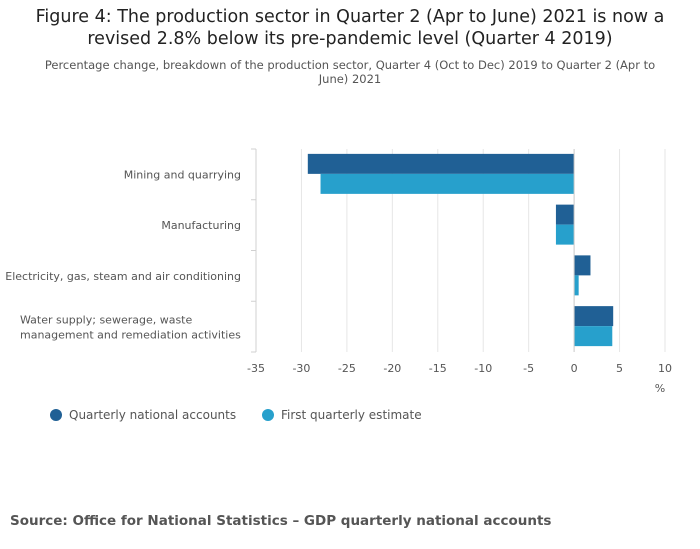  What do you see at coordinates (256, 368) in the screenshot?
I see `x-tick-label: -35` at bounding box center [256, 368].